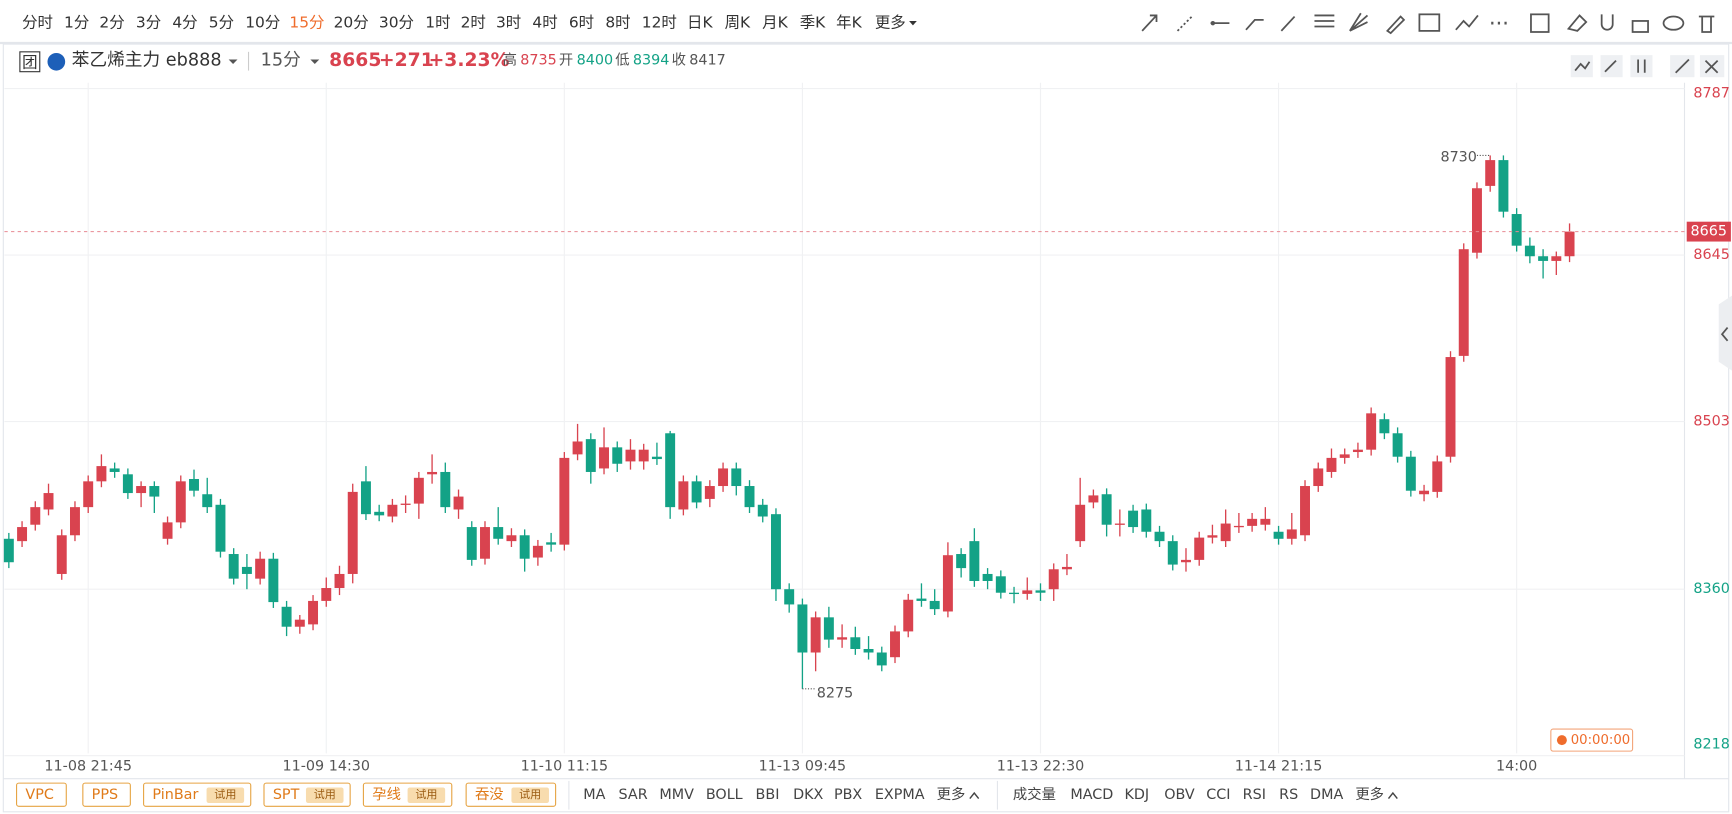 This screenshot has height=814, width=1732. Describe the element at coordinates (1600, 740) in the screenshot. I see `countdown: 00:00:00` at that location.